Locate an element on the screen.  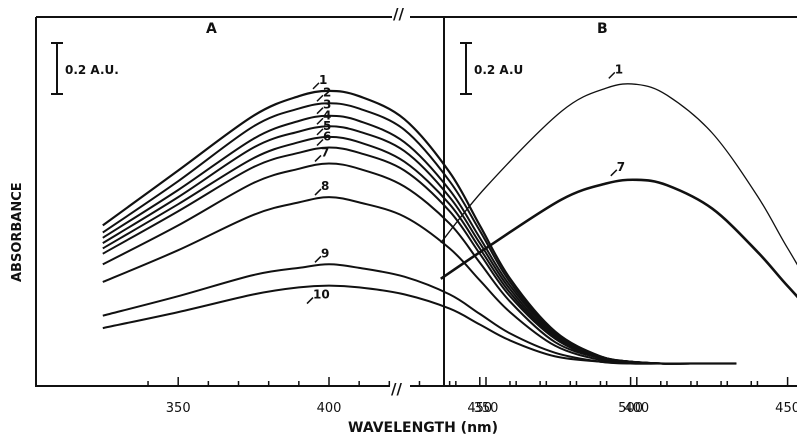
scale-bar-a-label: 0.2 A.U. is located at coordinates (92, 70).